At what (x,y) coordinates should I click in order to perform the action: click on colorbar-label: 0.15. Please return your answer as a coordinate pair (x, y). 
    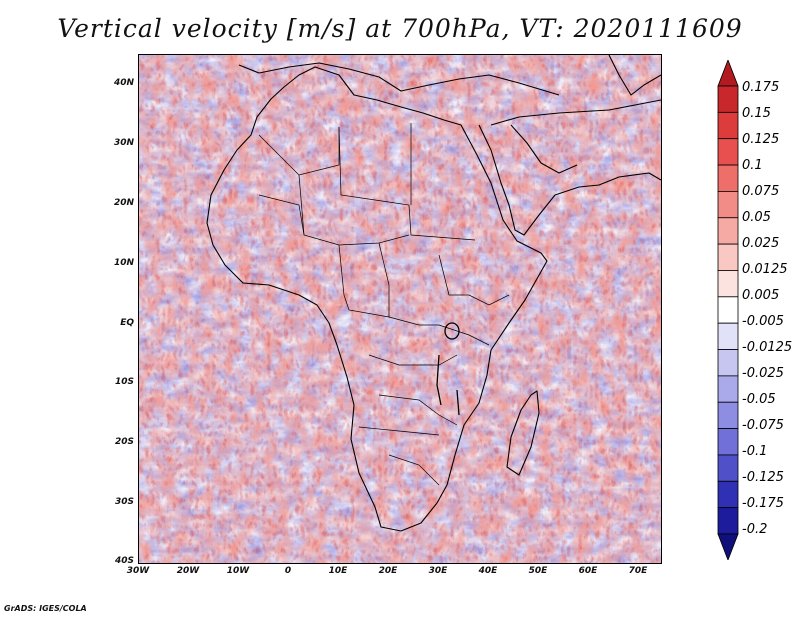
    Looking at the image, I should click on (756, 113).